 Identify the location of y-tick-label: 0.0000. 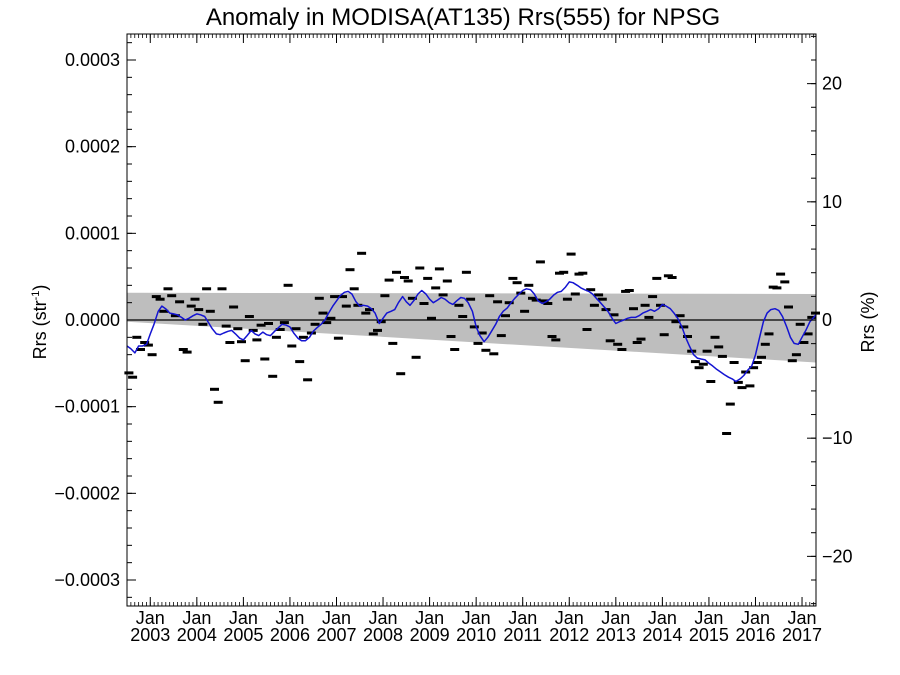
(92, 320).